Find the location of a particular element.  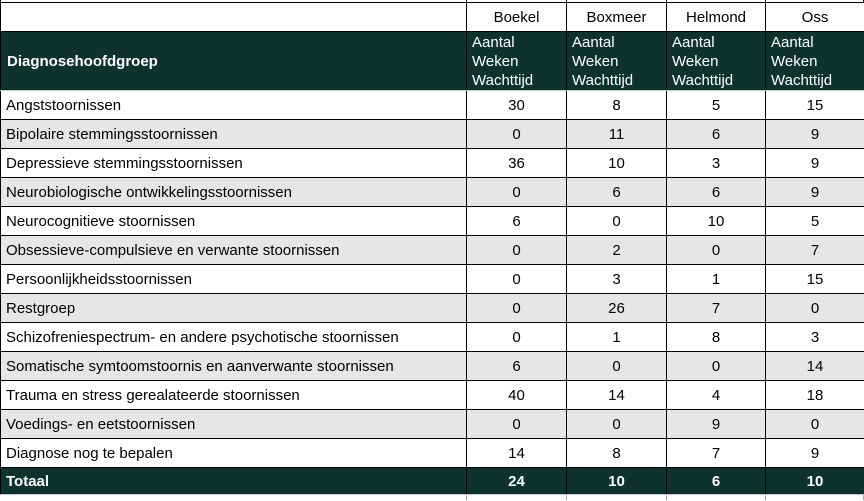

city-header-helmond: Helmond is located at coordinates (716, 17).